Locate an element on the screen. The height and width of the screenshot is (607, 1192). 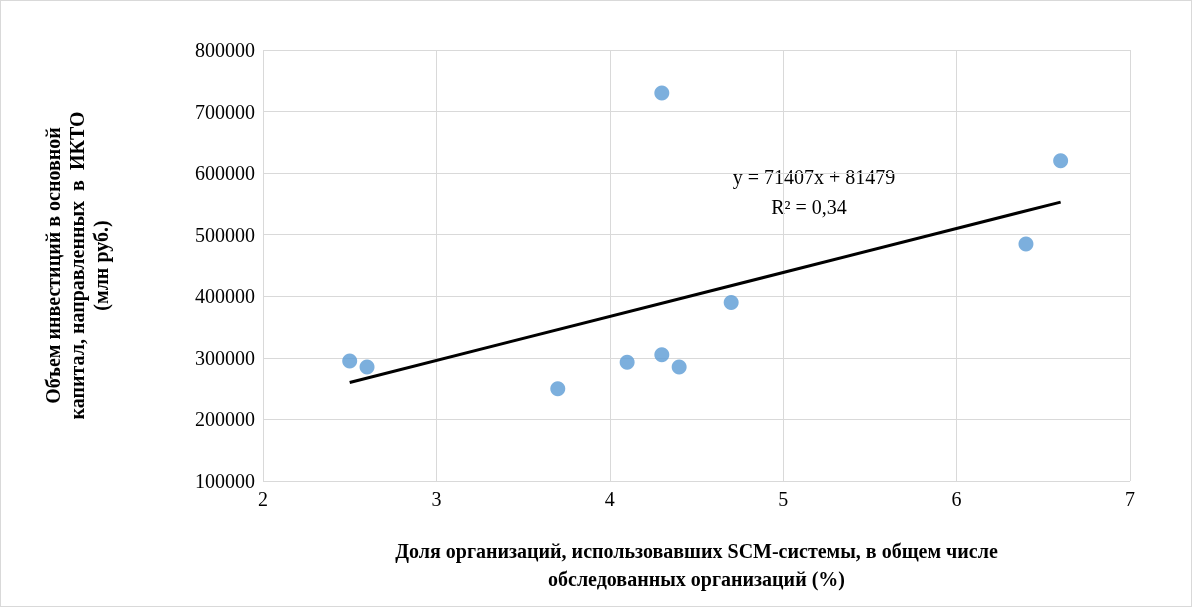
y-tick-label: 600000 is located at coordinates (225, 173).